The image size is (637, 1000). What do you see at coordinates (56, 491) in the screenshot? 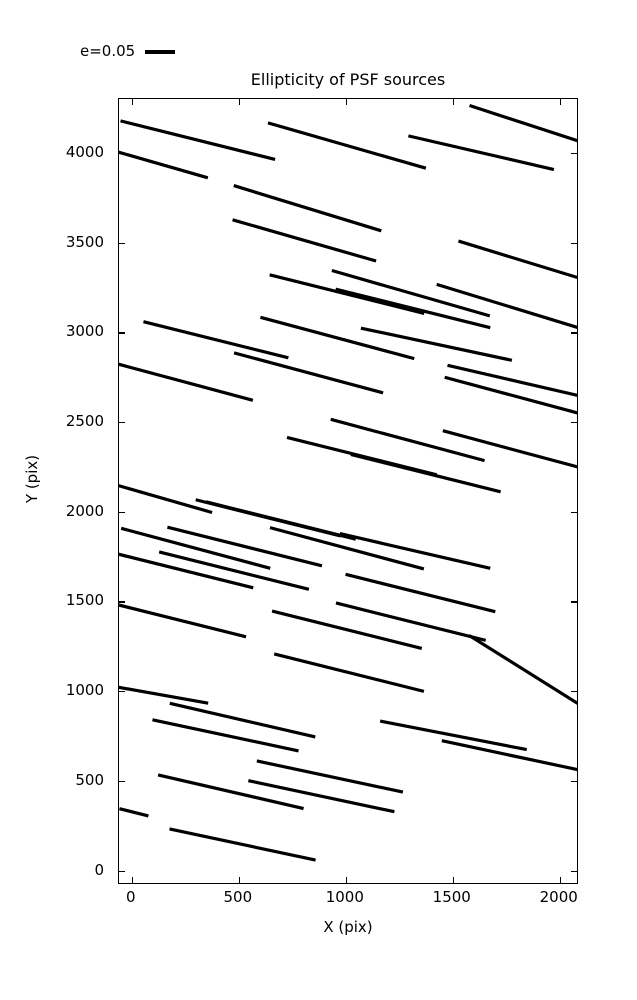
I see `y-axis-tick-labels: 0 500 1000 1500 2000 2500 3000 3500 4000` at bounding box center [56, 491].